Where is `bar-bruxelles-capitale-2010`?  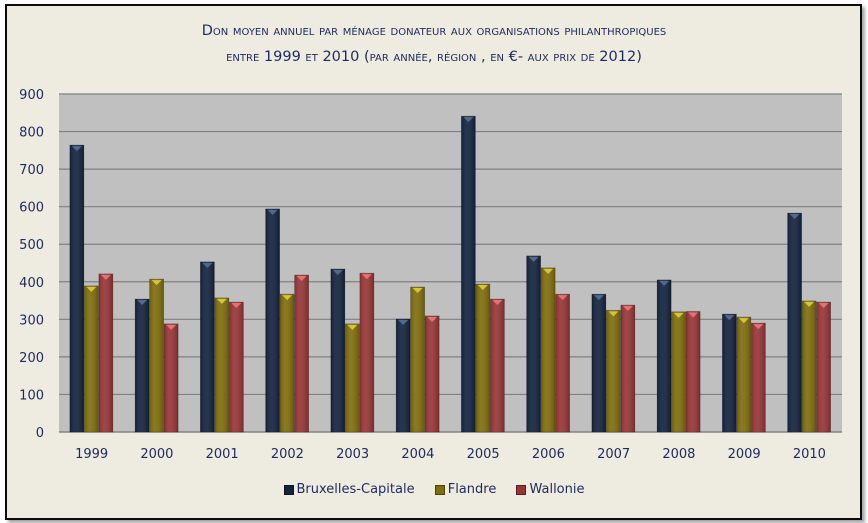
bar-bruxelles-capitale-2010 is located at coordinates (794, 322).